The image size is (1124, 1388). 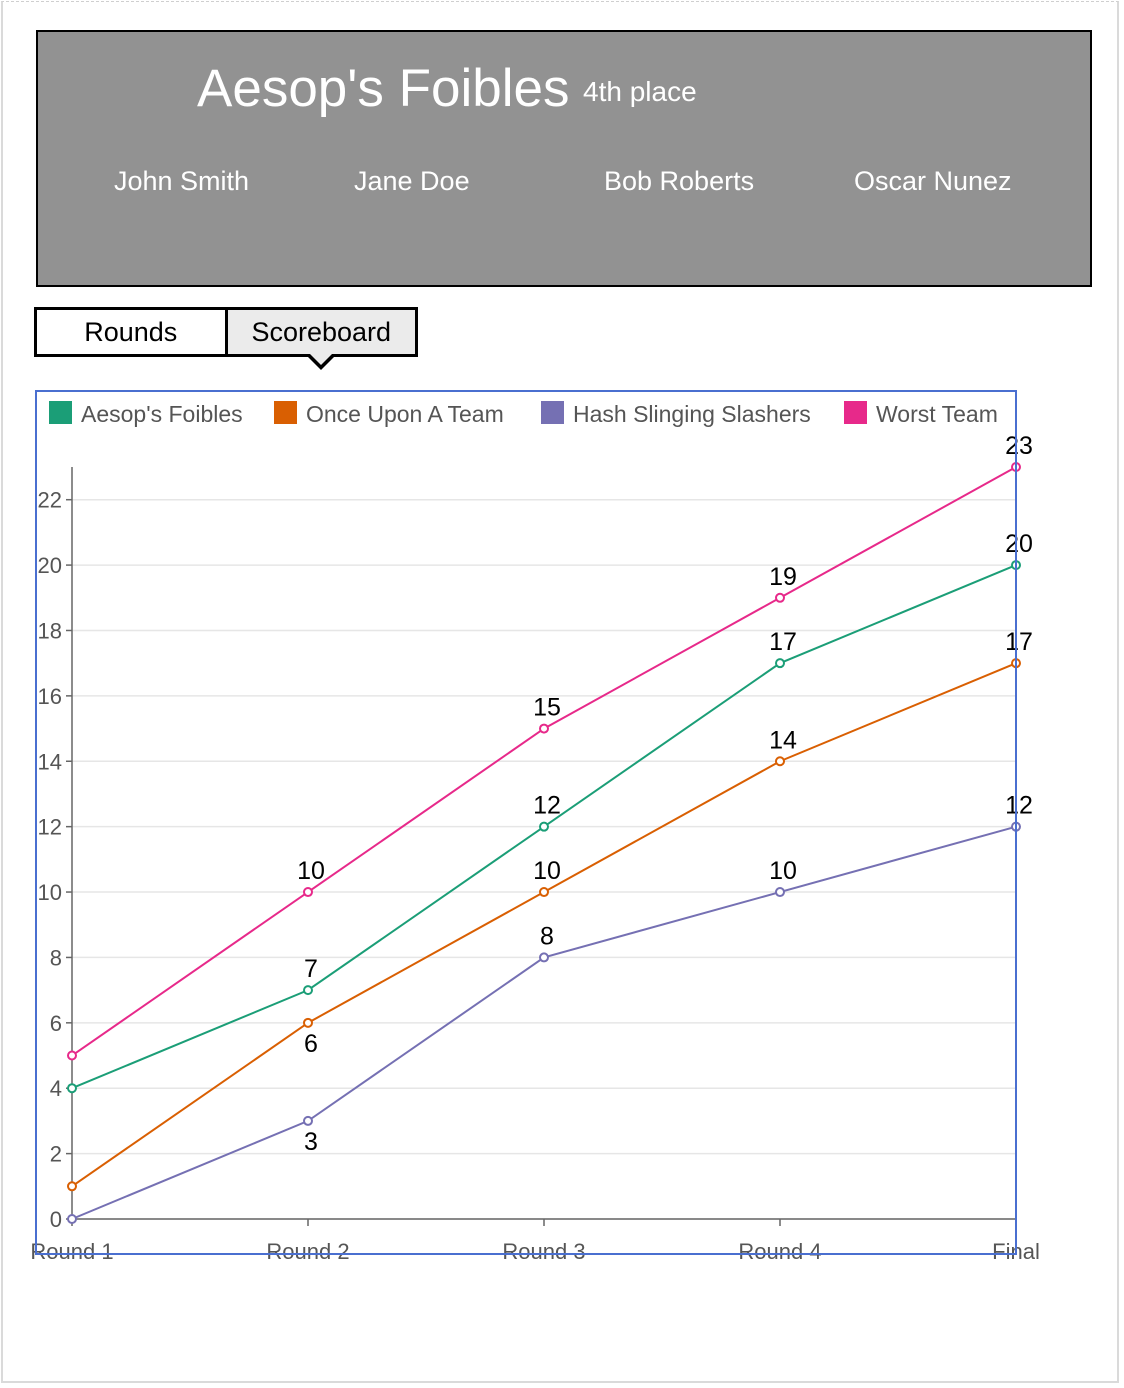 I want to click on y-tick-label: 10, so click(x=50, y=892).